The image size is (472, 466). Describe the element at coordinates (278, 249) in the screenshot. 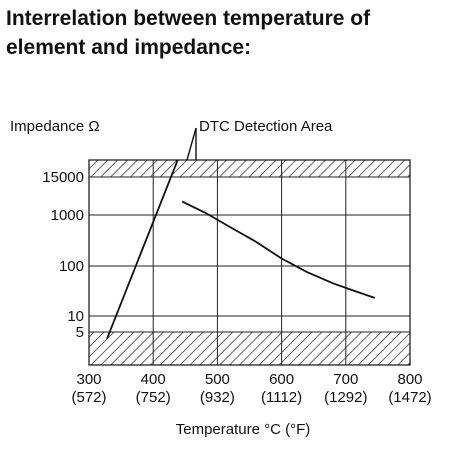

I see `impedance-curve` at that location.